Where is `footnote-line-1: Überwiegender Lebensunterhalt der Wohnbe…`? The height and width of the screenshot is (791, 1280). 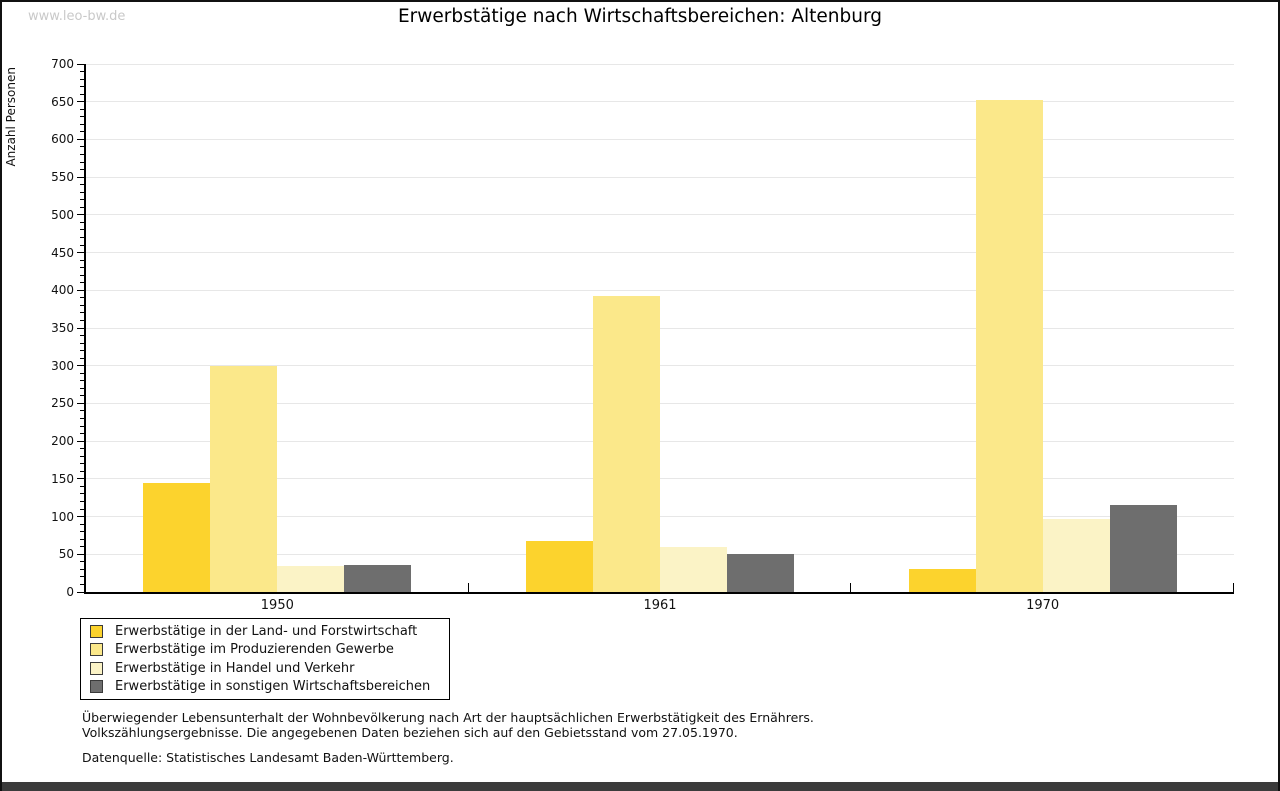 footnote-line-1: Überwiegender Lebensunterhalt der Wohnbe… is located at coordinates (448, 717).